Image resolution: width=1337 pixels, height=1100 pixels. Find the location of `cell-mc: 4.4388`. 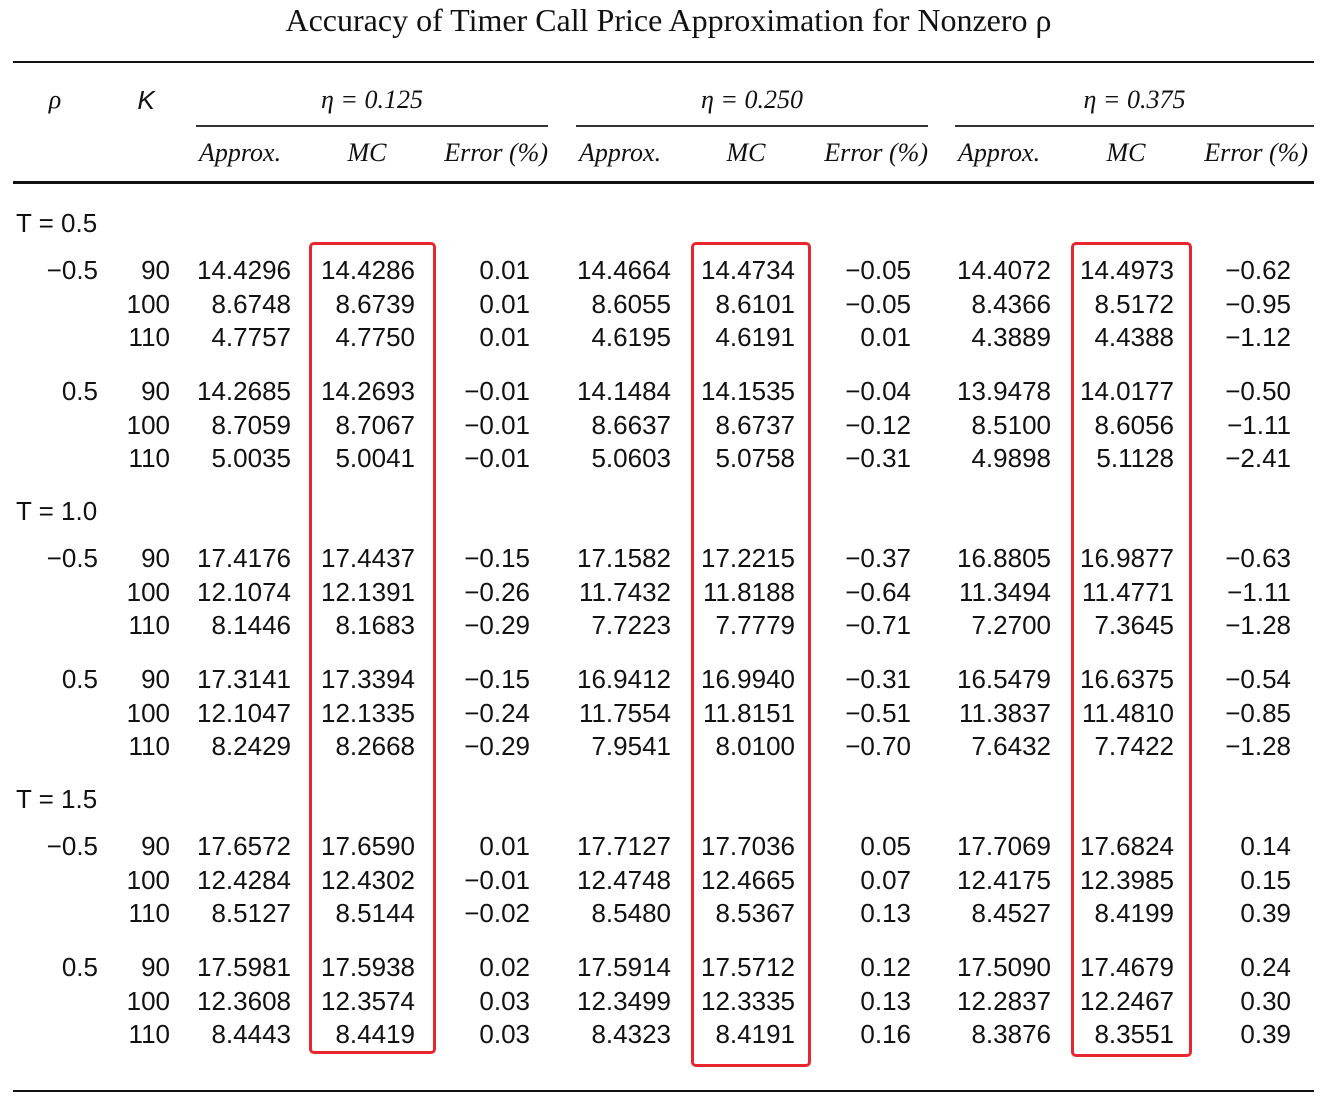

cell-mc: 4.4388 is located at coordinates (1134, 337).